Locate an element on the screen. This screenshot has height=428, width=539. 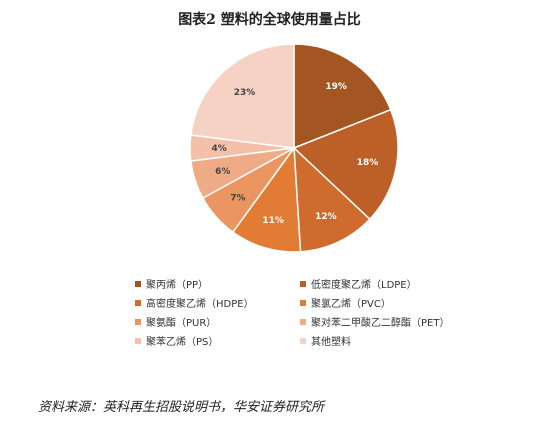
legend-item-2: 高密度聚乙烯（HDPE） is located at coordinates (194, 302).